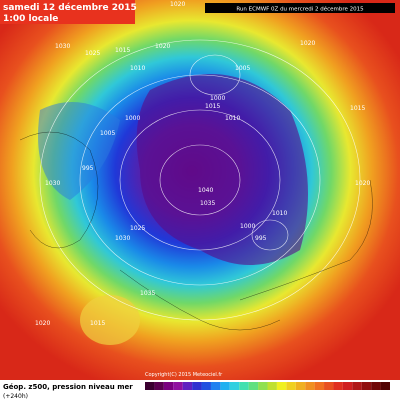 Image resolution: width=400 pixels, height=400 pixels. Describe the element at coordinates (79, 151) in the screenshot. I see `trough` at that location.